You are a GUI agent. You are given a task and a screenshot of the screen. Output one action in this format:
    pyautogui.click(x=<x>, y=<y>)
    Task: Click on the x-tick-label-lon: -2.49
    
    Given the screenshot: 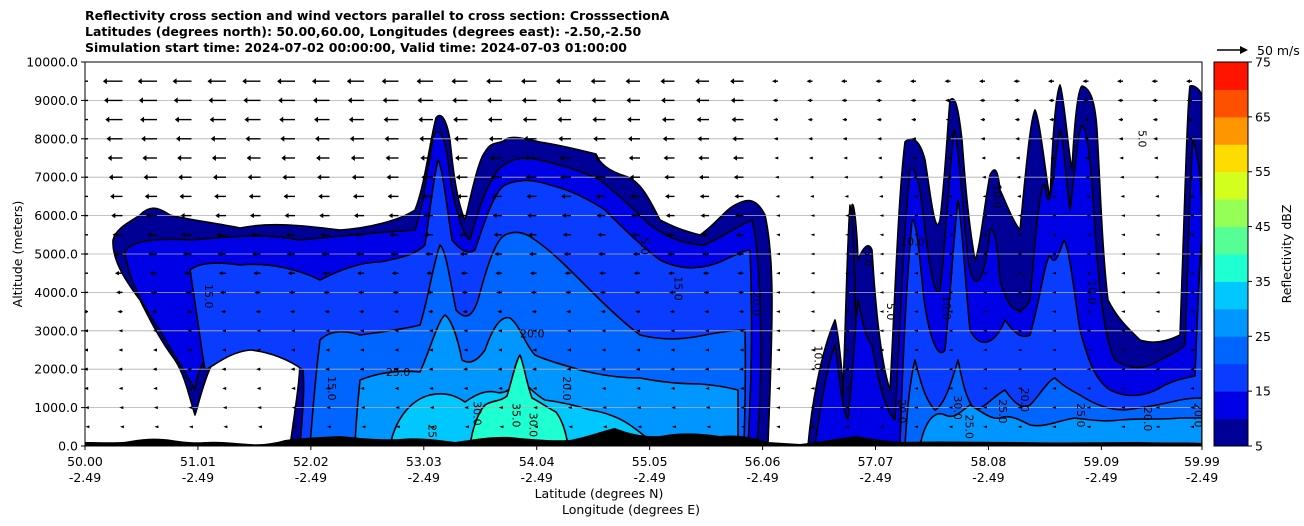 What is the action you would take?
    pyautogui.click(x=424, y=477)
    